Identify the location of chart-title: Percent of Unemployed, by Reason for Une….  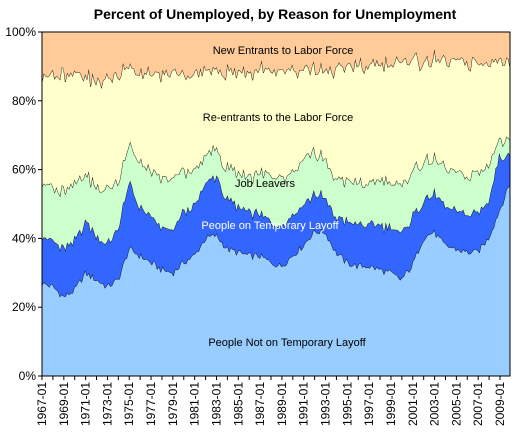
(275, 14).